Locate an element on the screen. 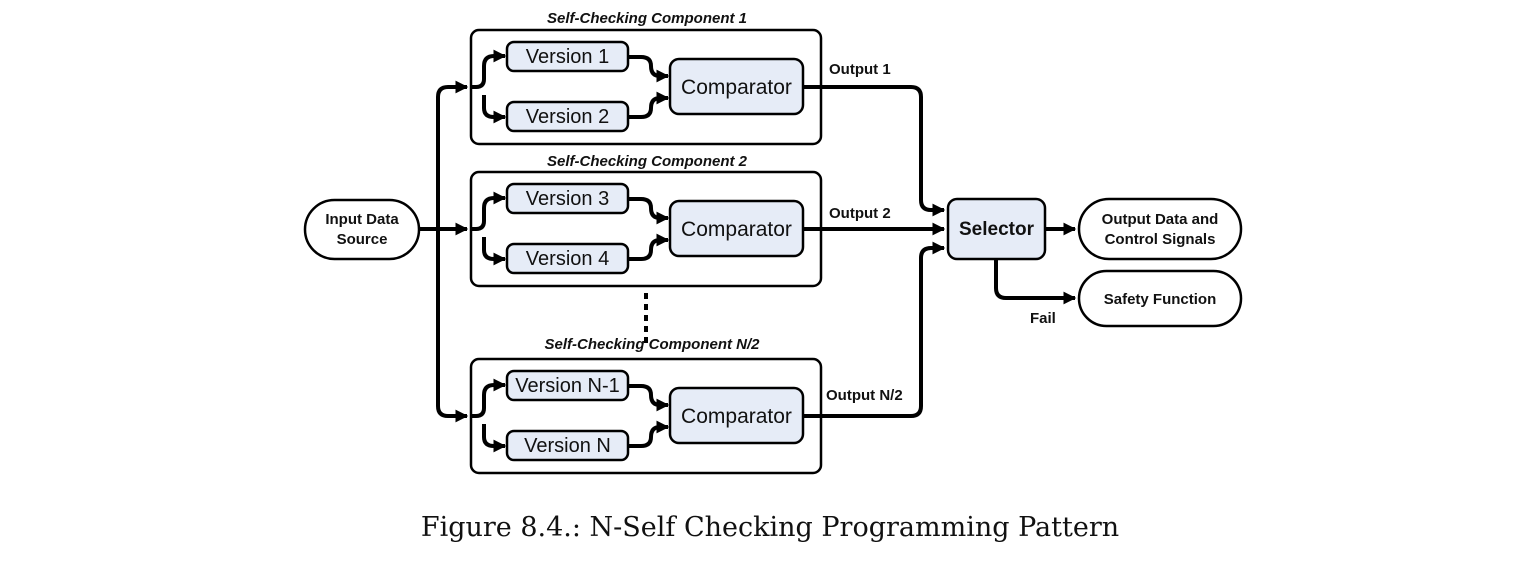 This screenshot has height=563, width=1518. version-box: Version N is located at coordinates (567, 445).